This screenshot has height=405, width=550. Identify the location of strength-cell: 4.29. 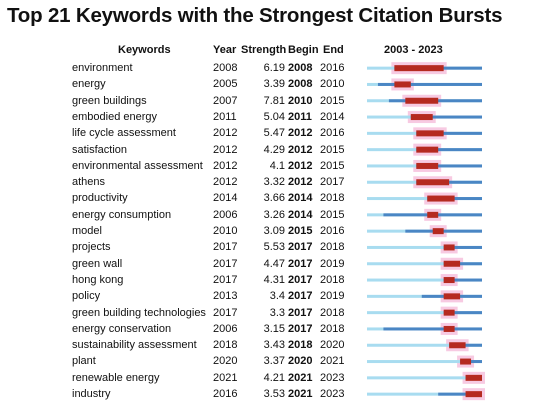
(274, 149).